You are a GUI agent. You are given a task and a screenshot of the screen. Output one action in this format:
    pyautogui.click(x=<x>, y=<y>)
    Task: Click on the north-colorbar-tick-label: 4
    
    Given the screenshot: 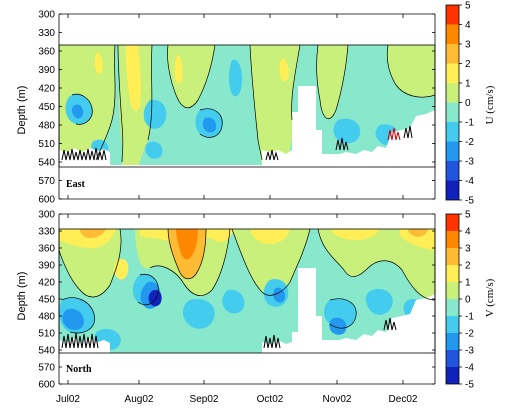 What is the action you would take?
    pyautogui.click(x=468, y=232)
    